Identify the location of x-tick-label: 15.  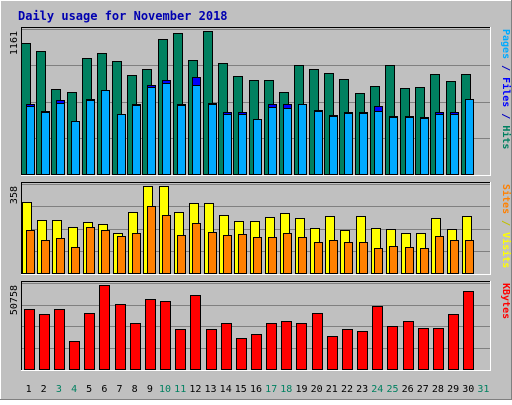
(241, 389).